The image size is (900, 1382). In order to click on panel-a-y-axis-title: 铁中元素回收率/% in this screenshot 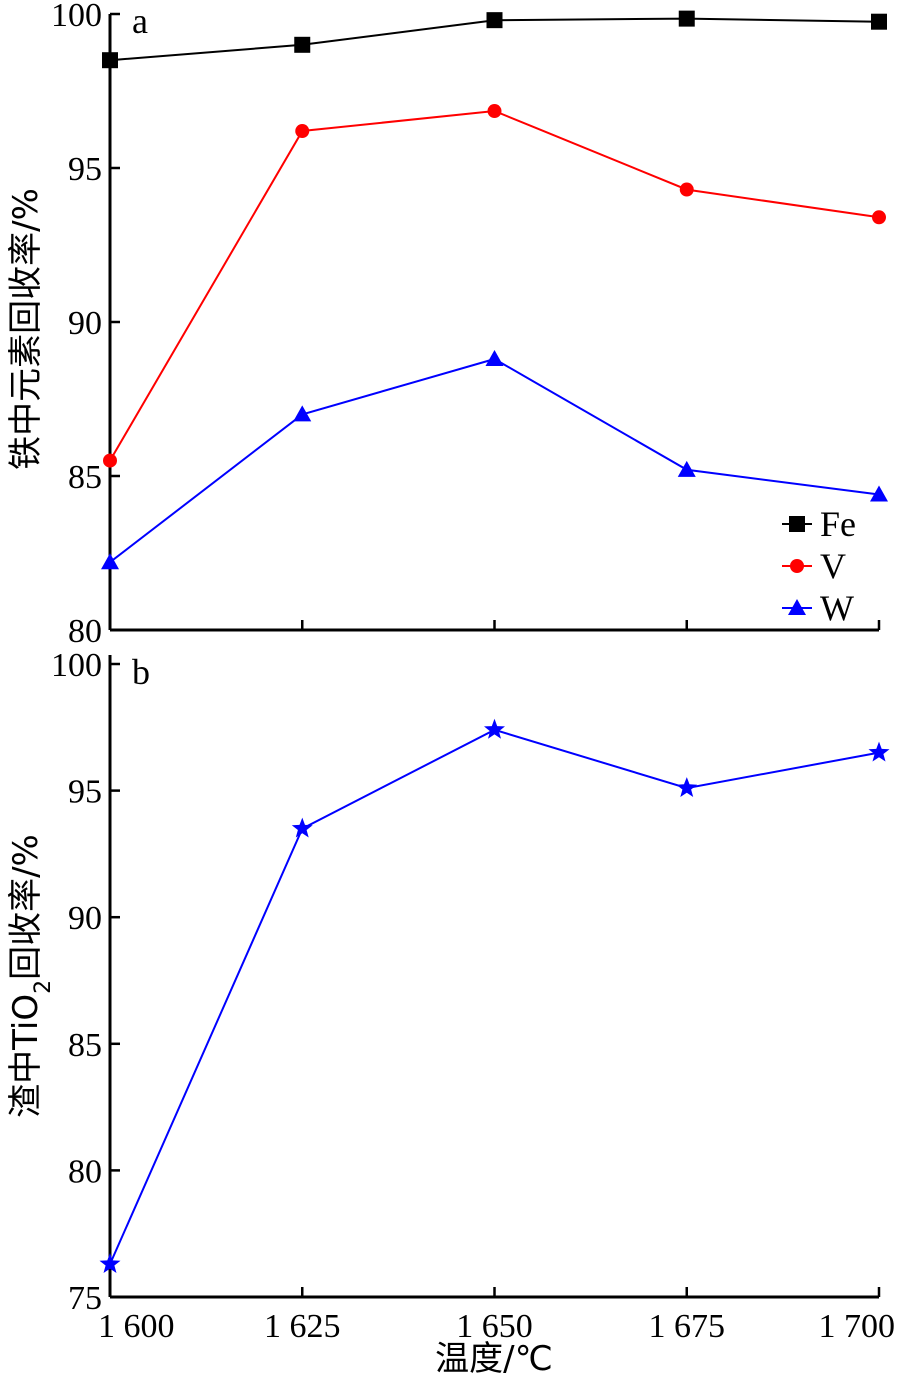, I will do `click(26, 329)`.